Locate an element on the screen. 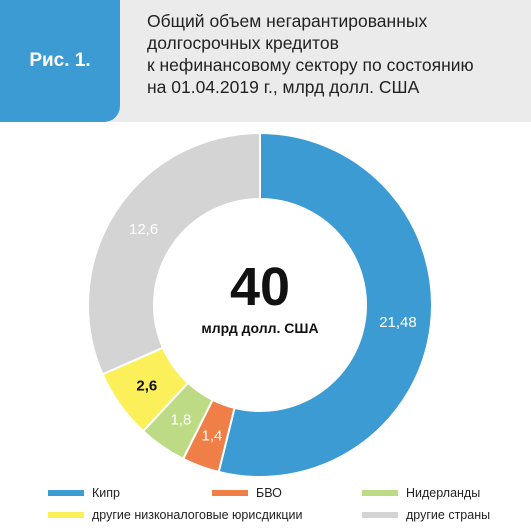  figure-label: Рис. 1. is located at coordinates (60, 60).